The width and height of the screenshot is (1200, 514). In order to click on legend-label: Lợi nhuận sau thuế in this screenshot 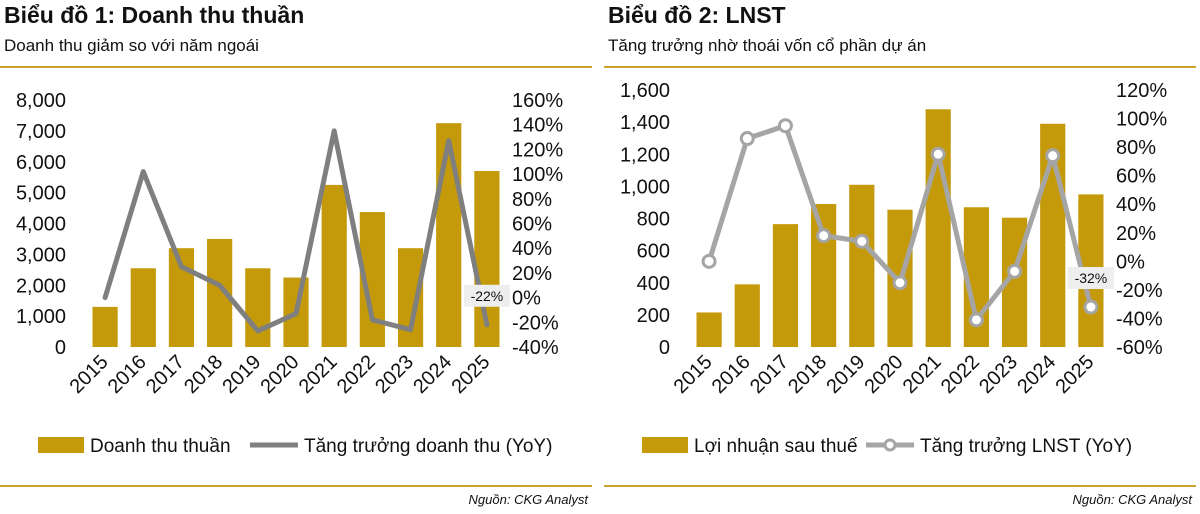, I will do `click(776, 446)`.